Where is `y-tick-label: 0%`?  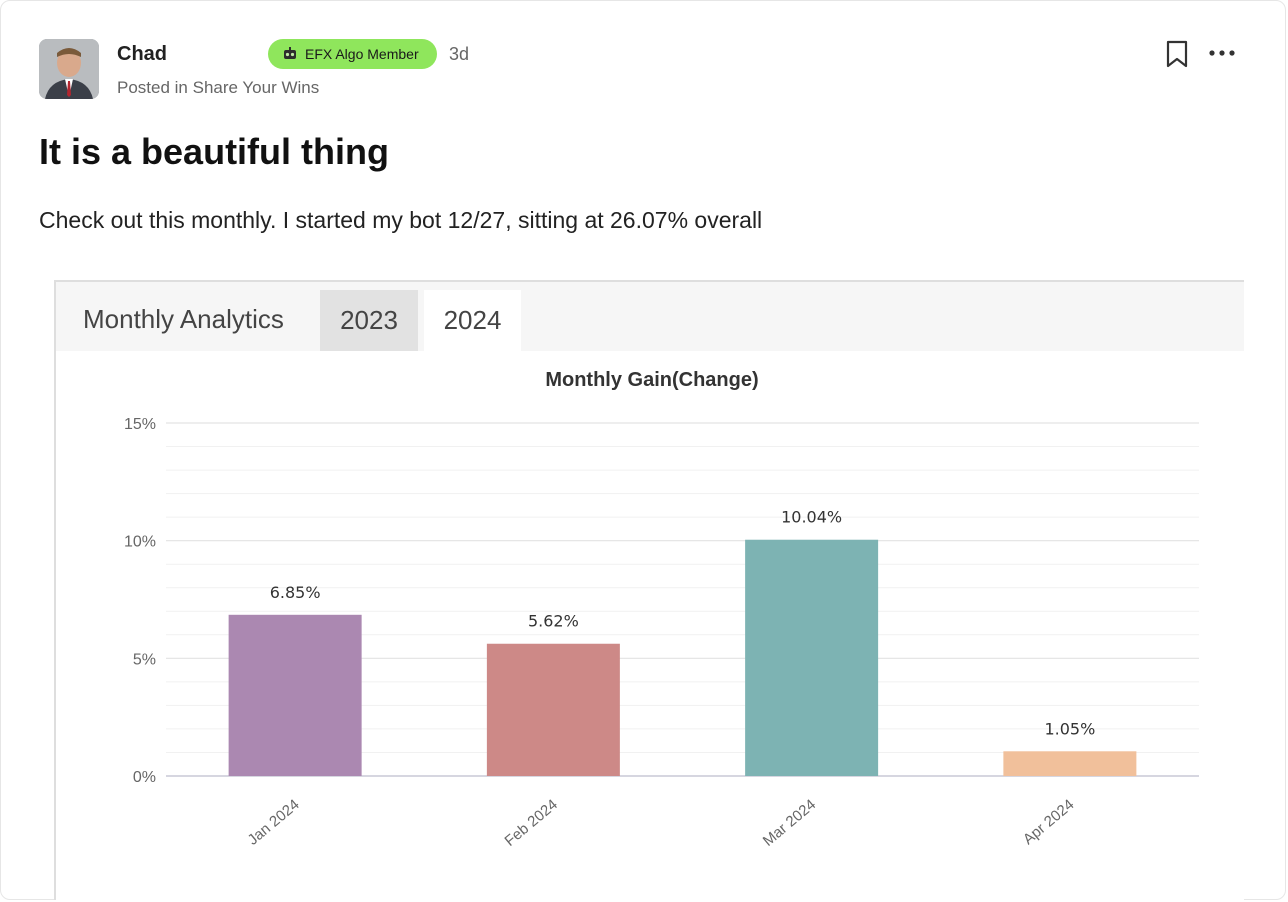
y-tick-label: 0% is located at coordinates (144, 777).